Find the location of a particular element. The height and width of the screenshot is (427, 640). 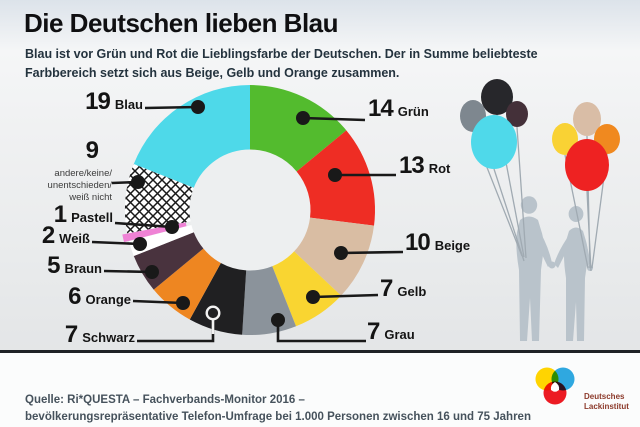

logo-circle-red is located at coordinates (555, 393).